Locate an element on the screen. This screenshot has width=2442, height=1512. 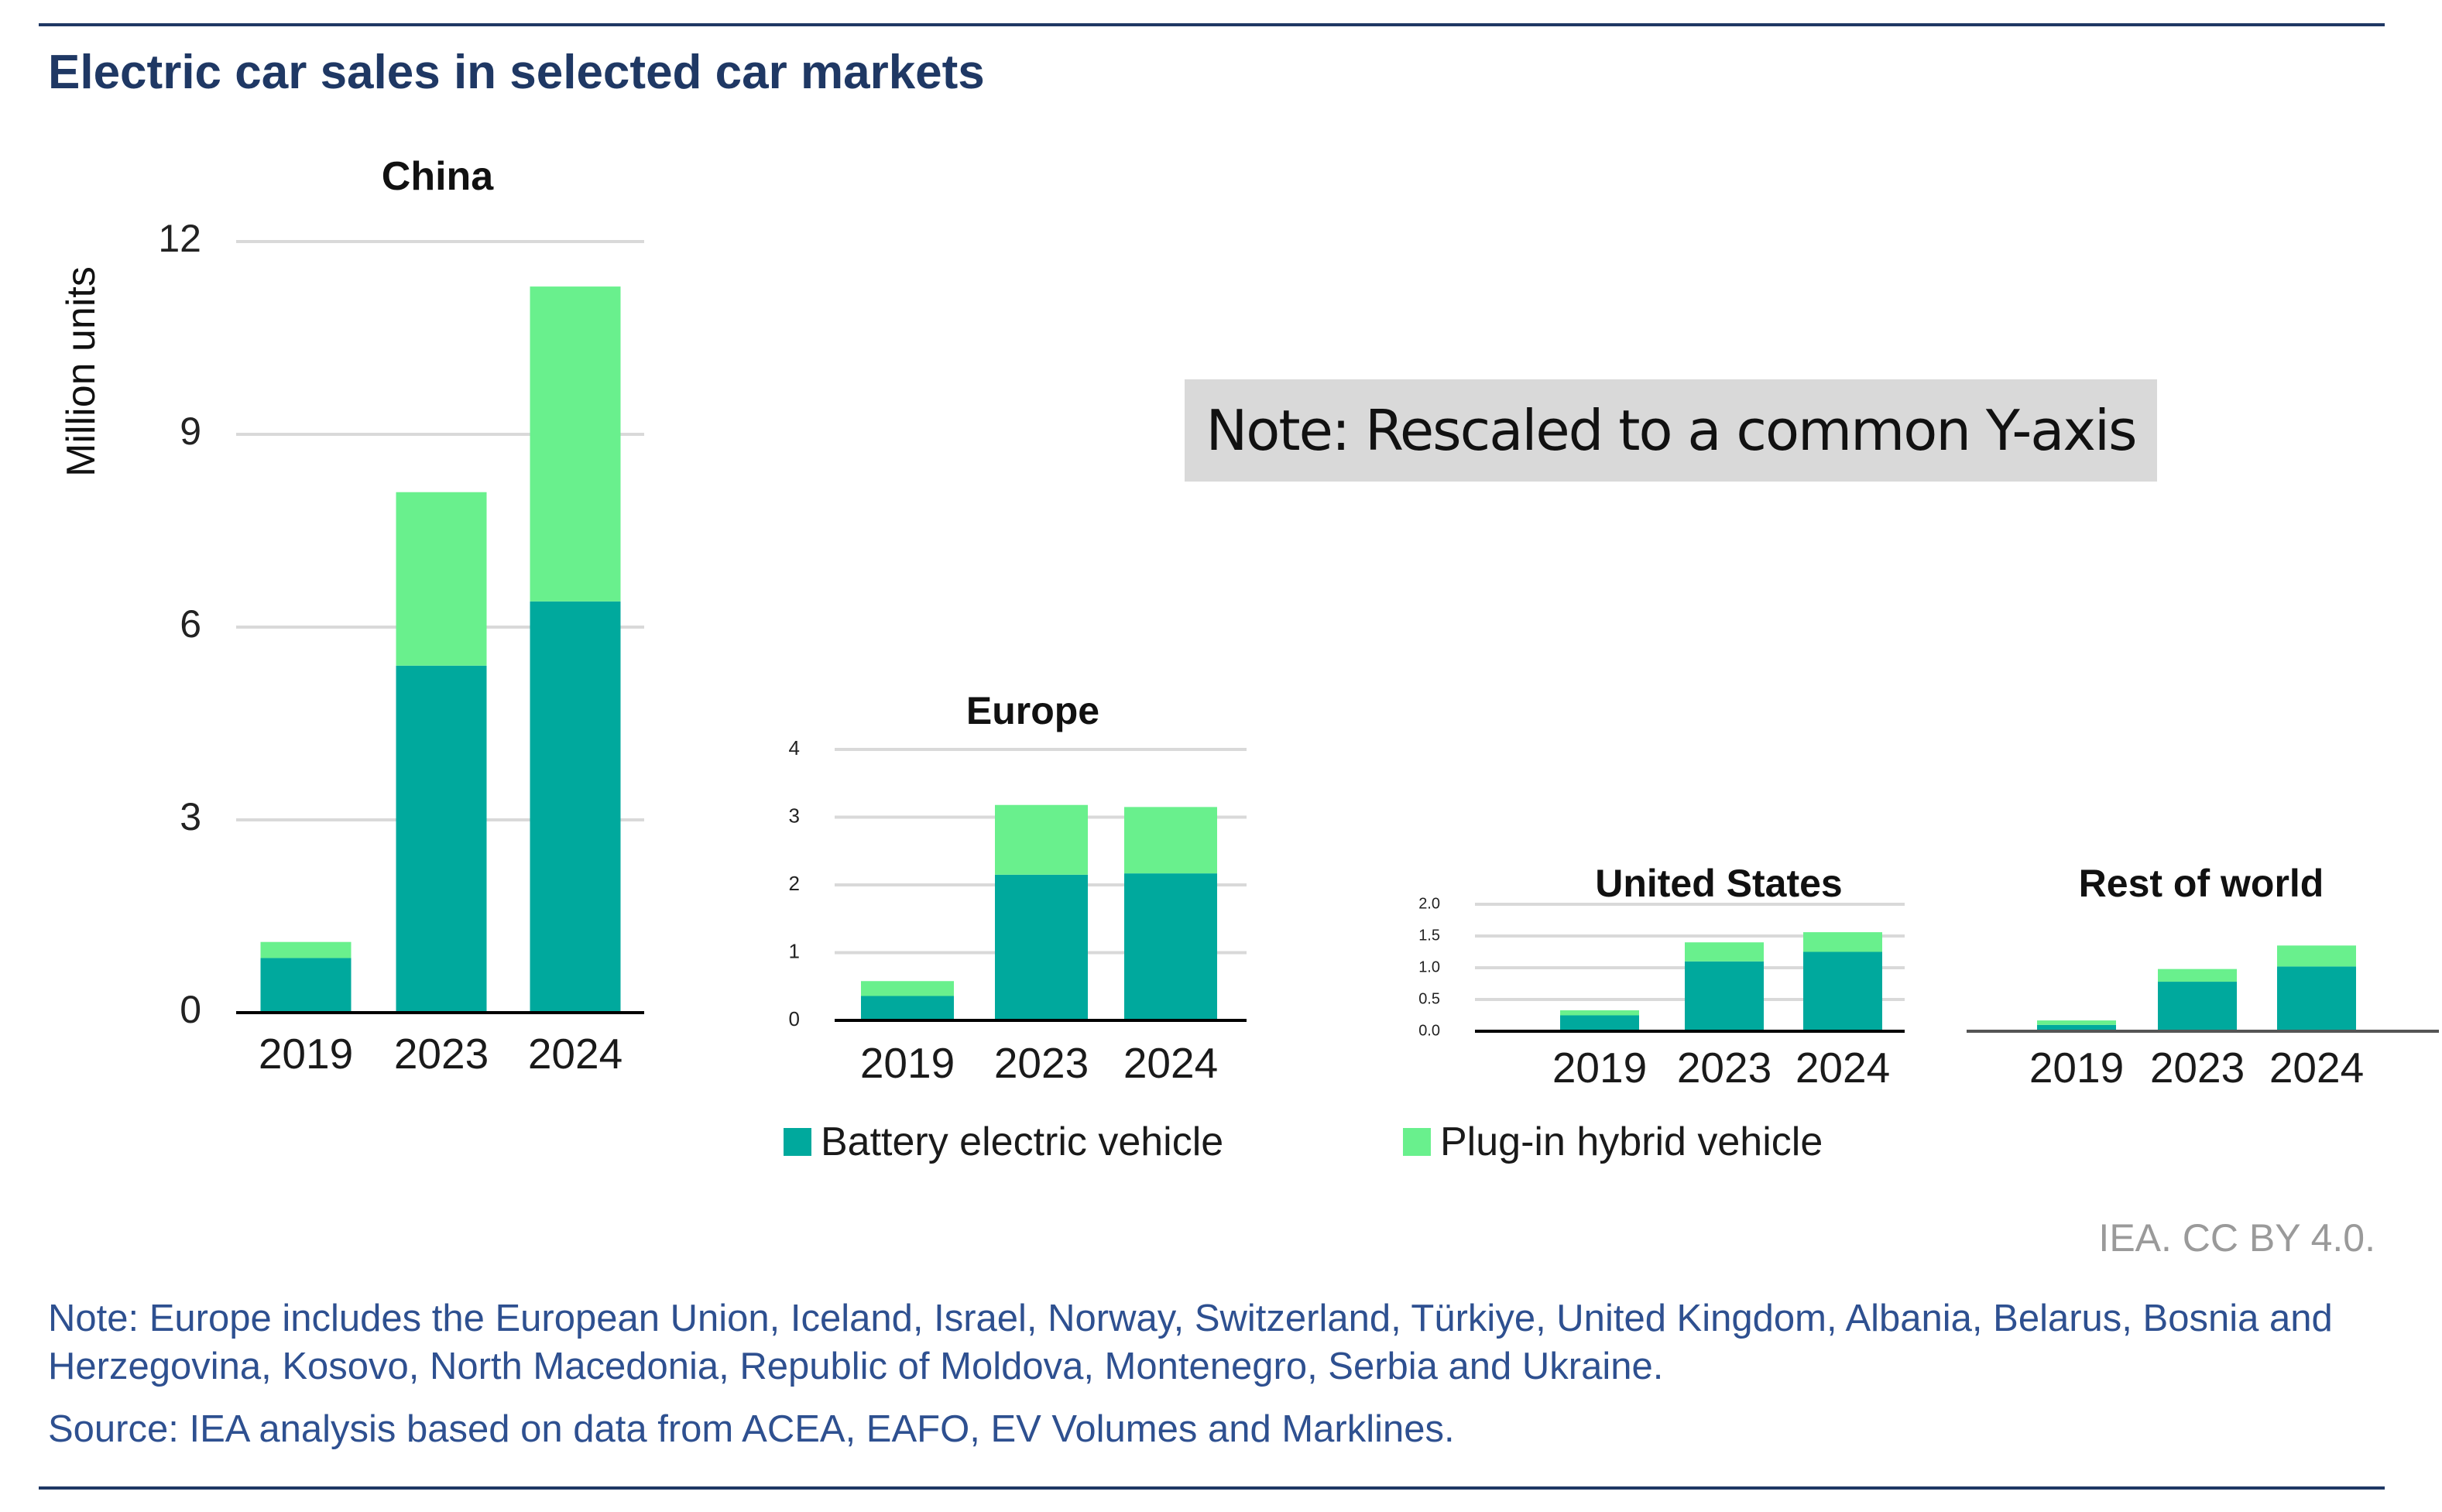
legend-label-phev: Plug-in hybrid vehicle is located at coordinates (1631, 1141).